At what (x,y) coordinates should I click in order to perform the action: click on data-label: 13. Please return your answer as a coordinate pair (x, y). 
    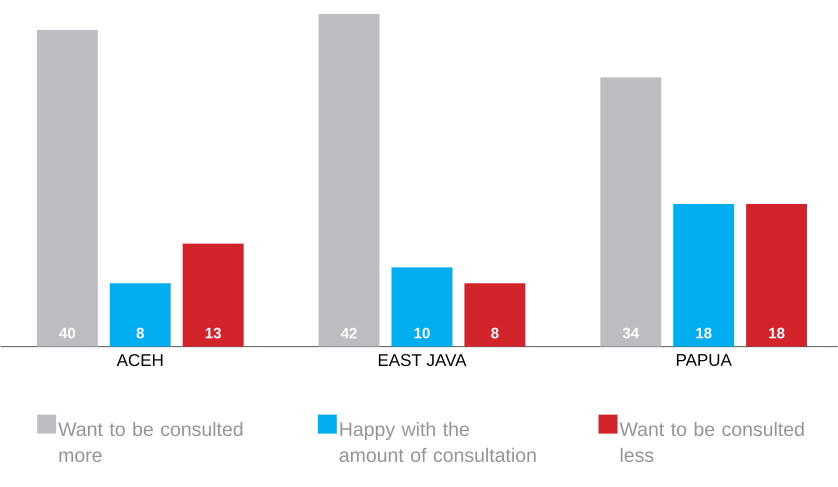
    Looking at the image, I should click on (213, 333).